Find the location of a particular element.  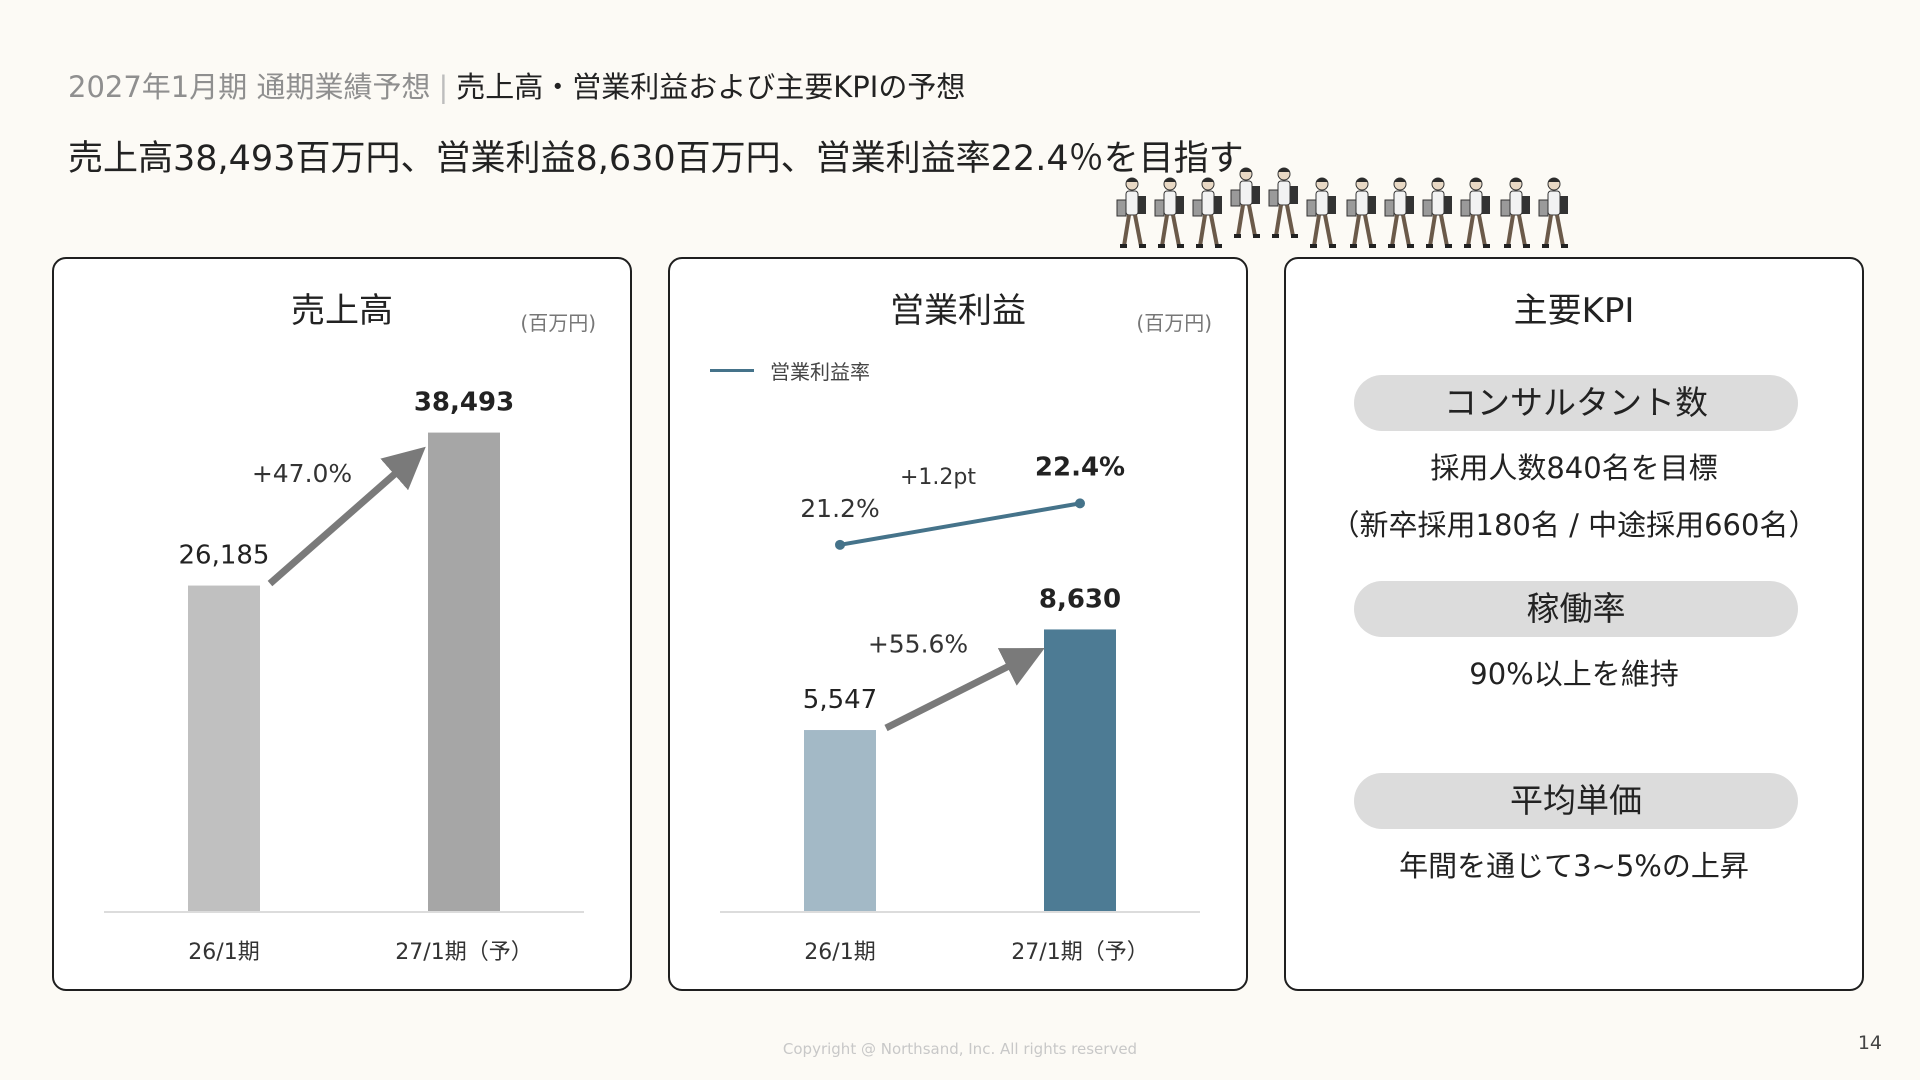

operating-profit-margin-label-1: 22.4% is located at coordinates (1080, 467).